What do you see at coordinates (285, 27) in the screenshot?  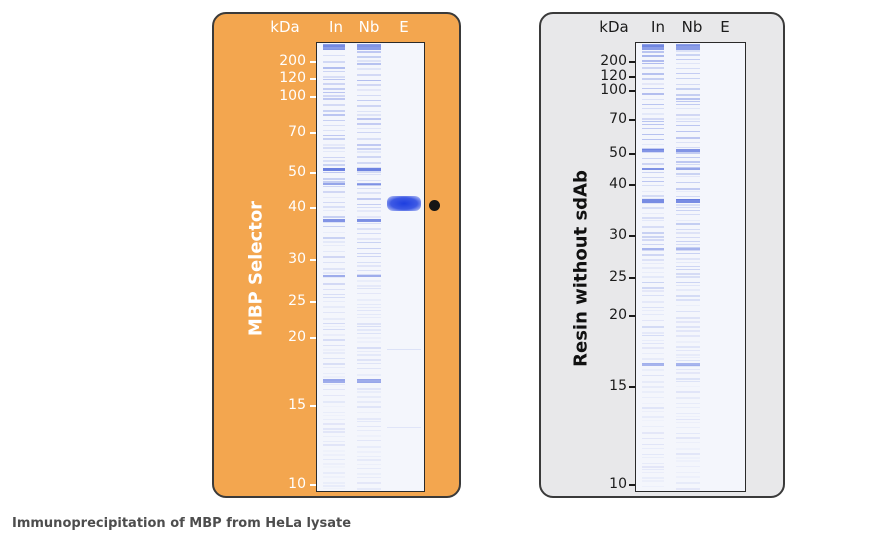 I see `kda-label: kDa` at bounding box center [285, 27].